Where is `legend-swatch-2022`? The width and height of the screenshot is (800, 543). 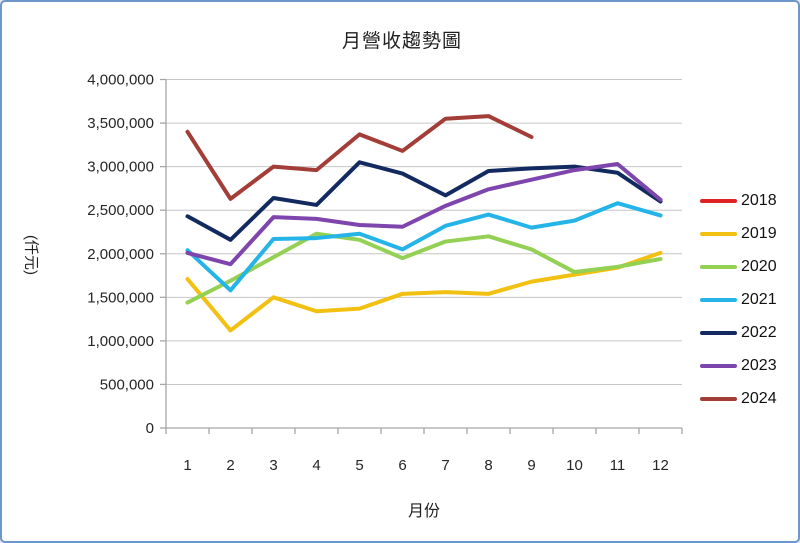
legend-swatch-2022 is located at coordinates (718, 332).